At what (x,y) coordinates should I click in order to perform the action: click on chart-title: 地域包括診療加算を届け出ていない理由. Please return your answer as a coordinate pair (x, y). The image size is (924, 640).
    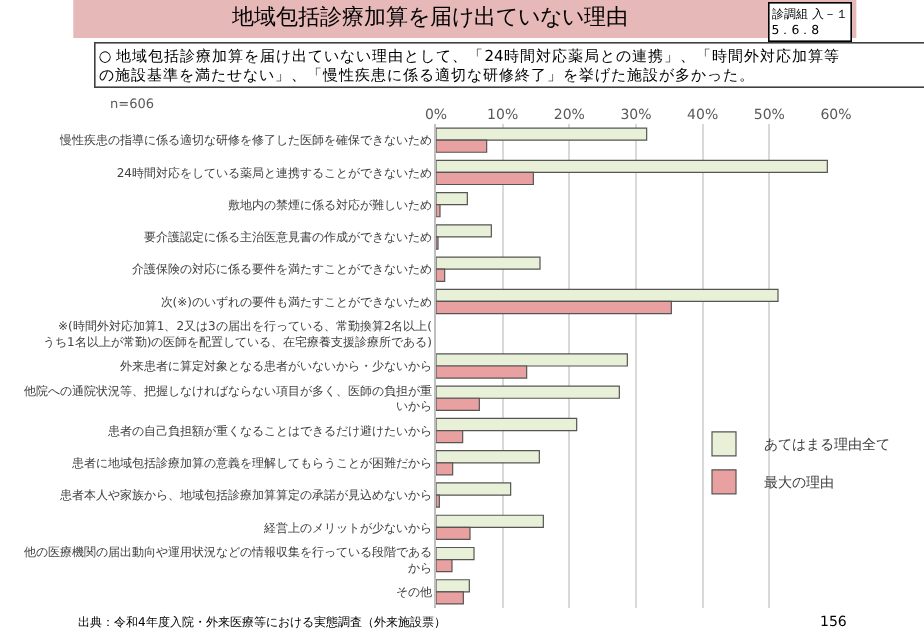
    Looking at the image, I should click on (429, 17).